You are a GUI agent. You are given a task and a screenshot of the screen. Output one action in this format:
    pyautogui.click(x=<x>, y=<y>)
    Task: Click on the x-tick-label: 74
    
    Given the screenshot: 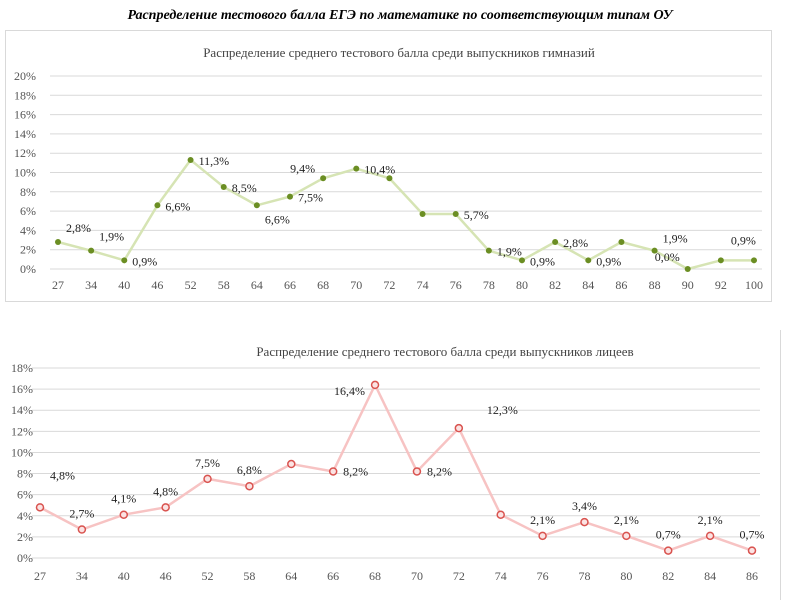 What is the action you would take?
    pyautogui.click(x=501, y=576)
    